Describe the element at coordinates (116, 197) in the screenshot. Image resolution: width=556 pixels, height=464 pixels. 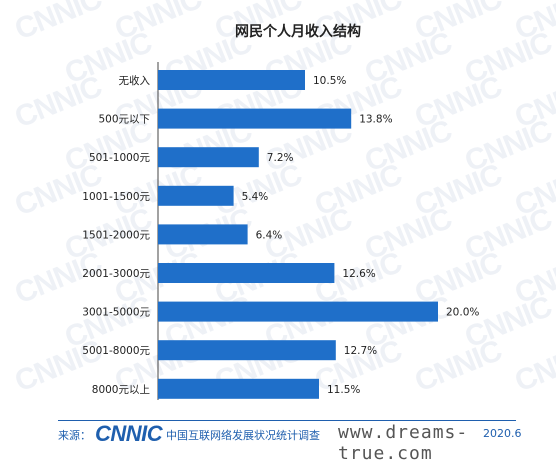
I see `category-label: 1001-1500元` at that location.